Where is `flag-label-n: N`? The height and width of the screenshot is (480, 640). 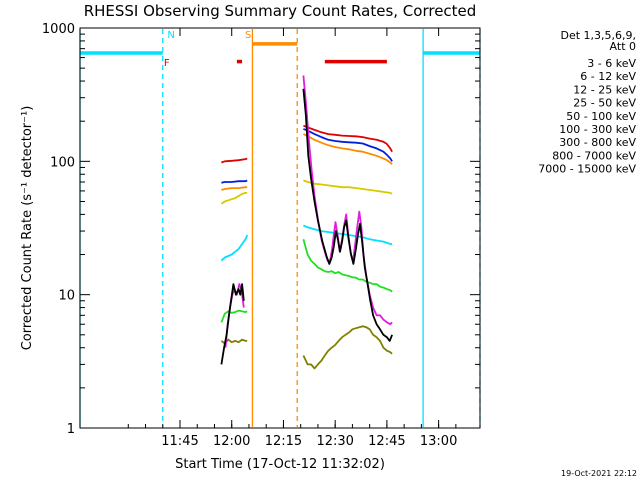
flag-label-n: N is located at coordinates (170, 35).